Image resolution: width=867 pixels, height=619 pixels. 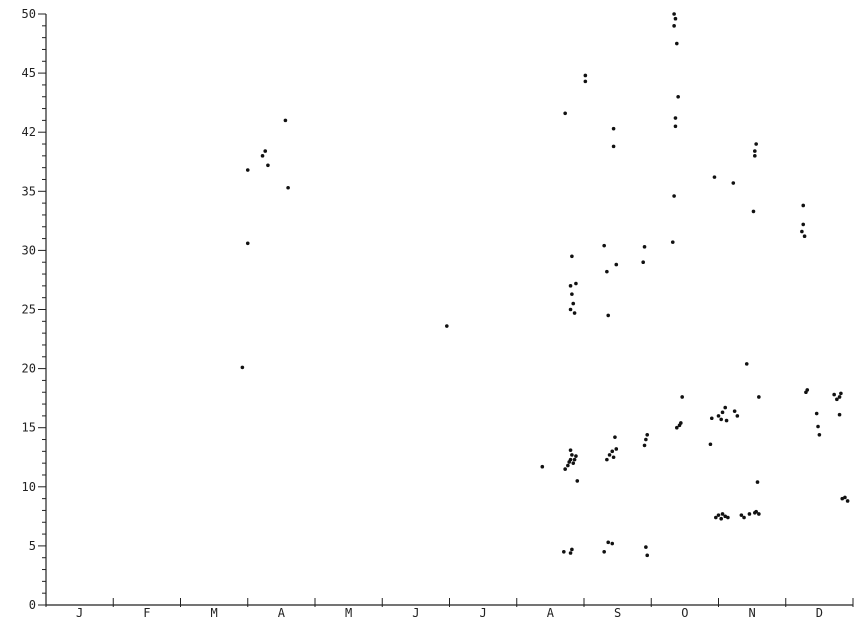 What do you see at coordinates (32, 546) in the screenshot?
I see `y-tick-label: 5` at bounding box center [32, 546].